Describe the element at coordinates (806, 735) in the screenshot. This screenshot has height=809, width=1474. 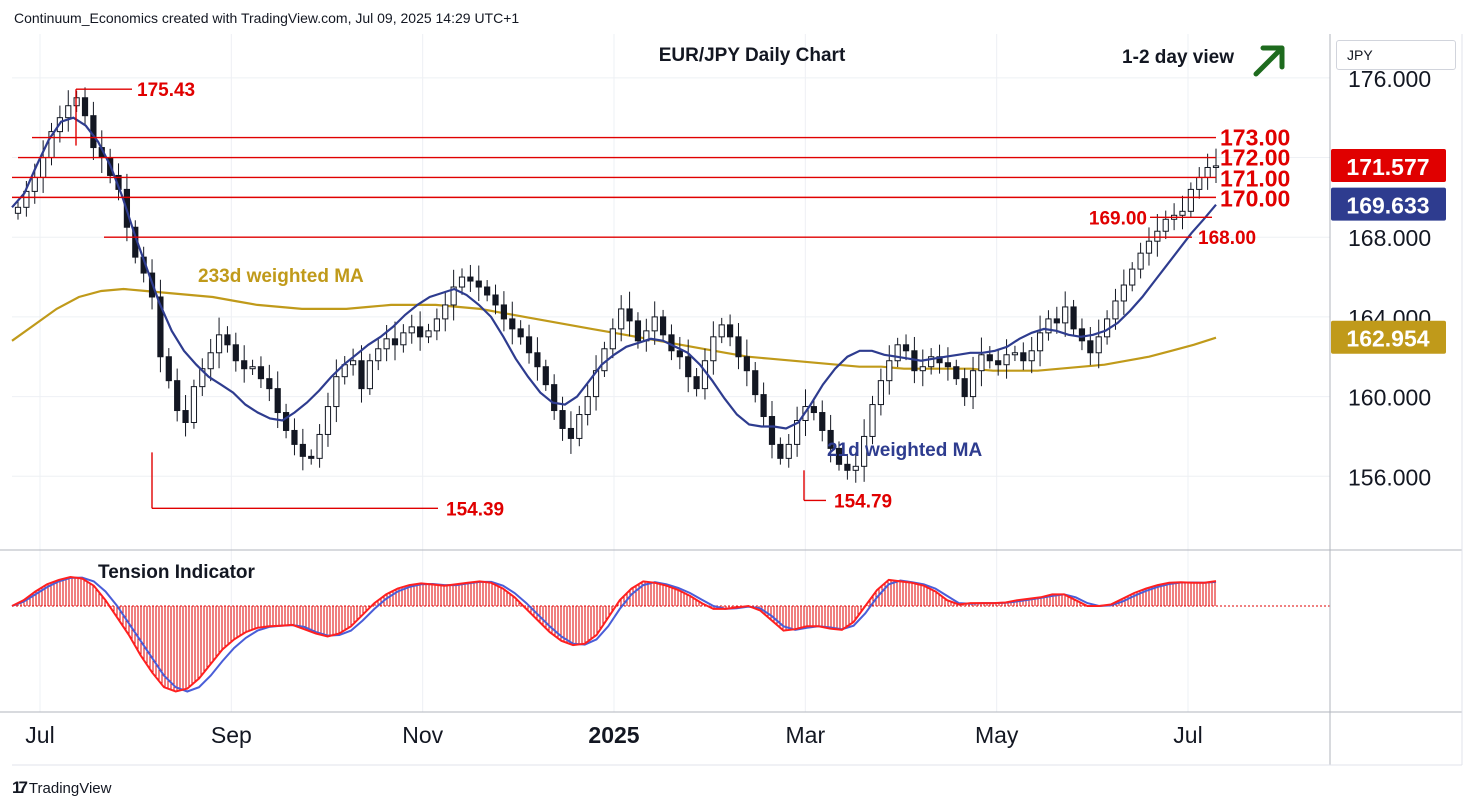
I see `x-tick-label: Mar` at that location.